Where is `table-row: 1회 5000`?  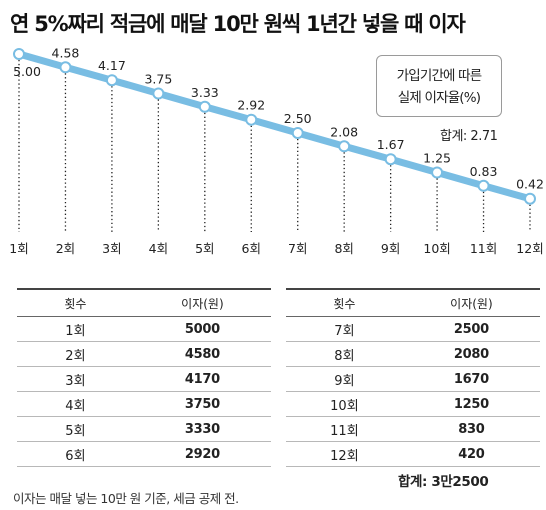 table-row: 1회 5000 is located at coordinates (144, 329).